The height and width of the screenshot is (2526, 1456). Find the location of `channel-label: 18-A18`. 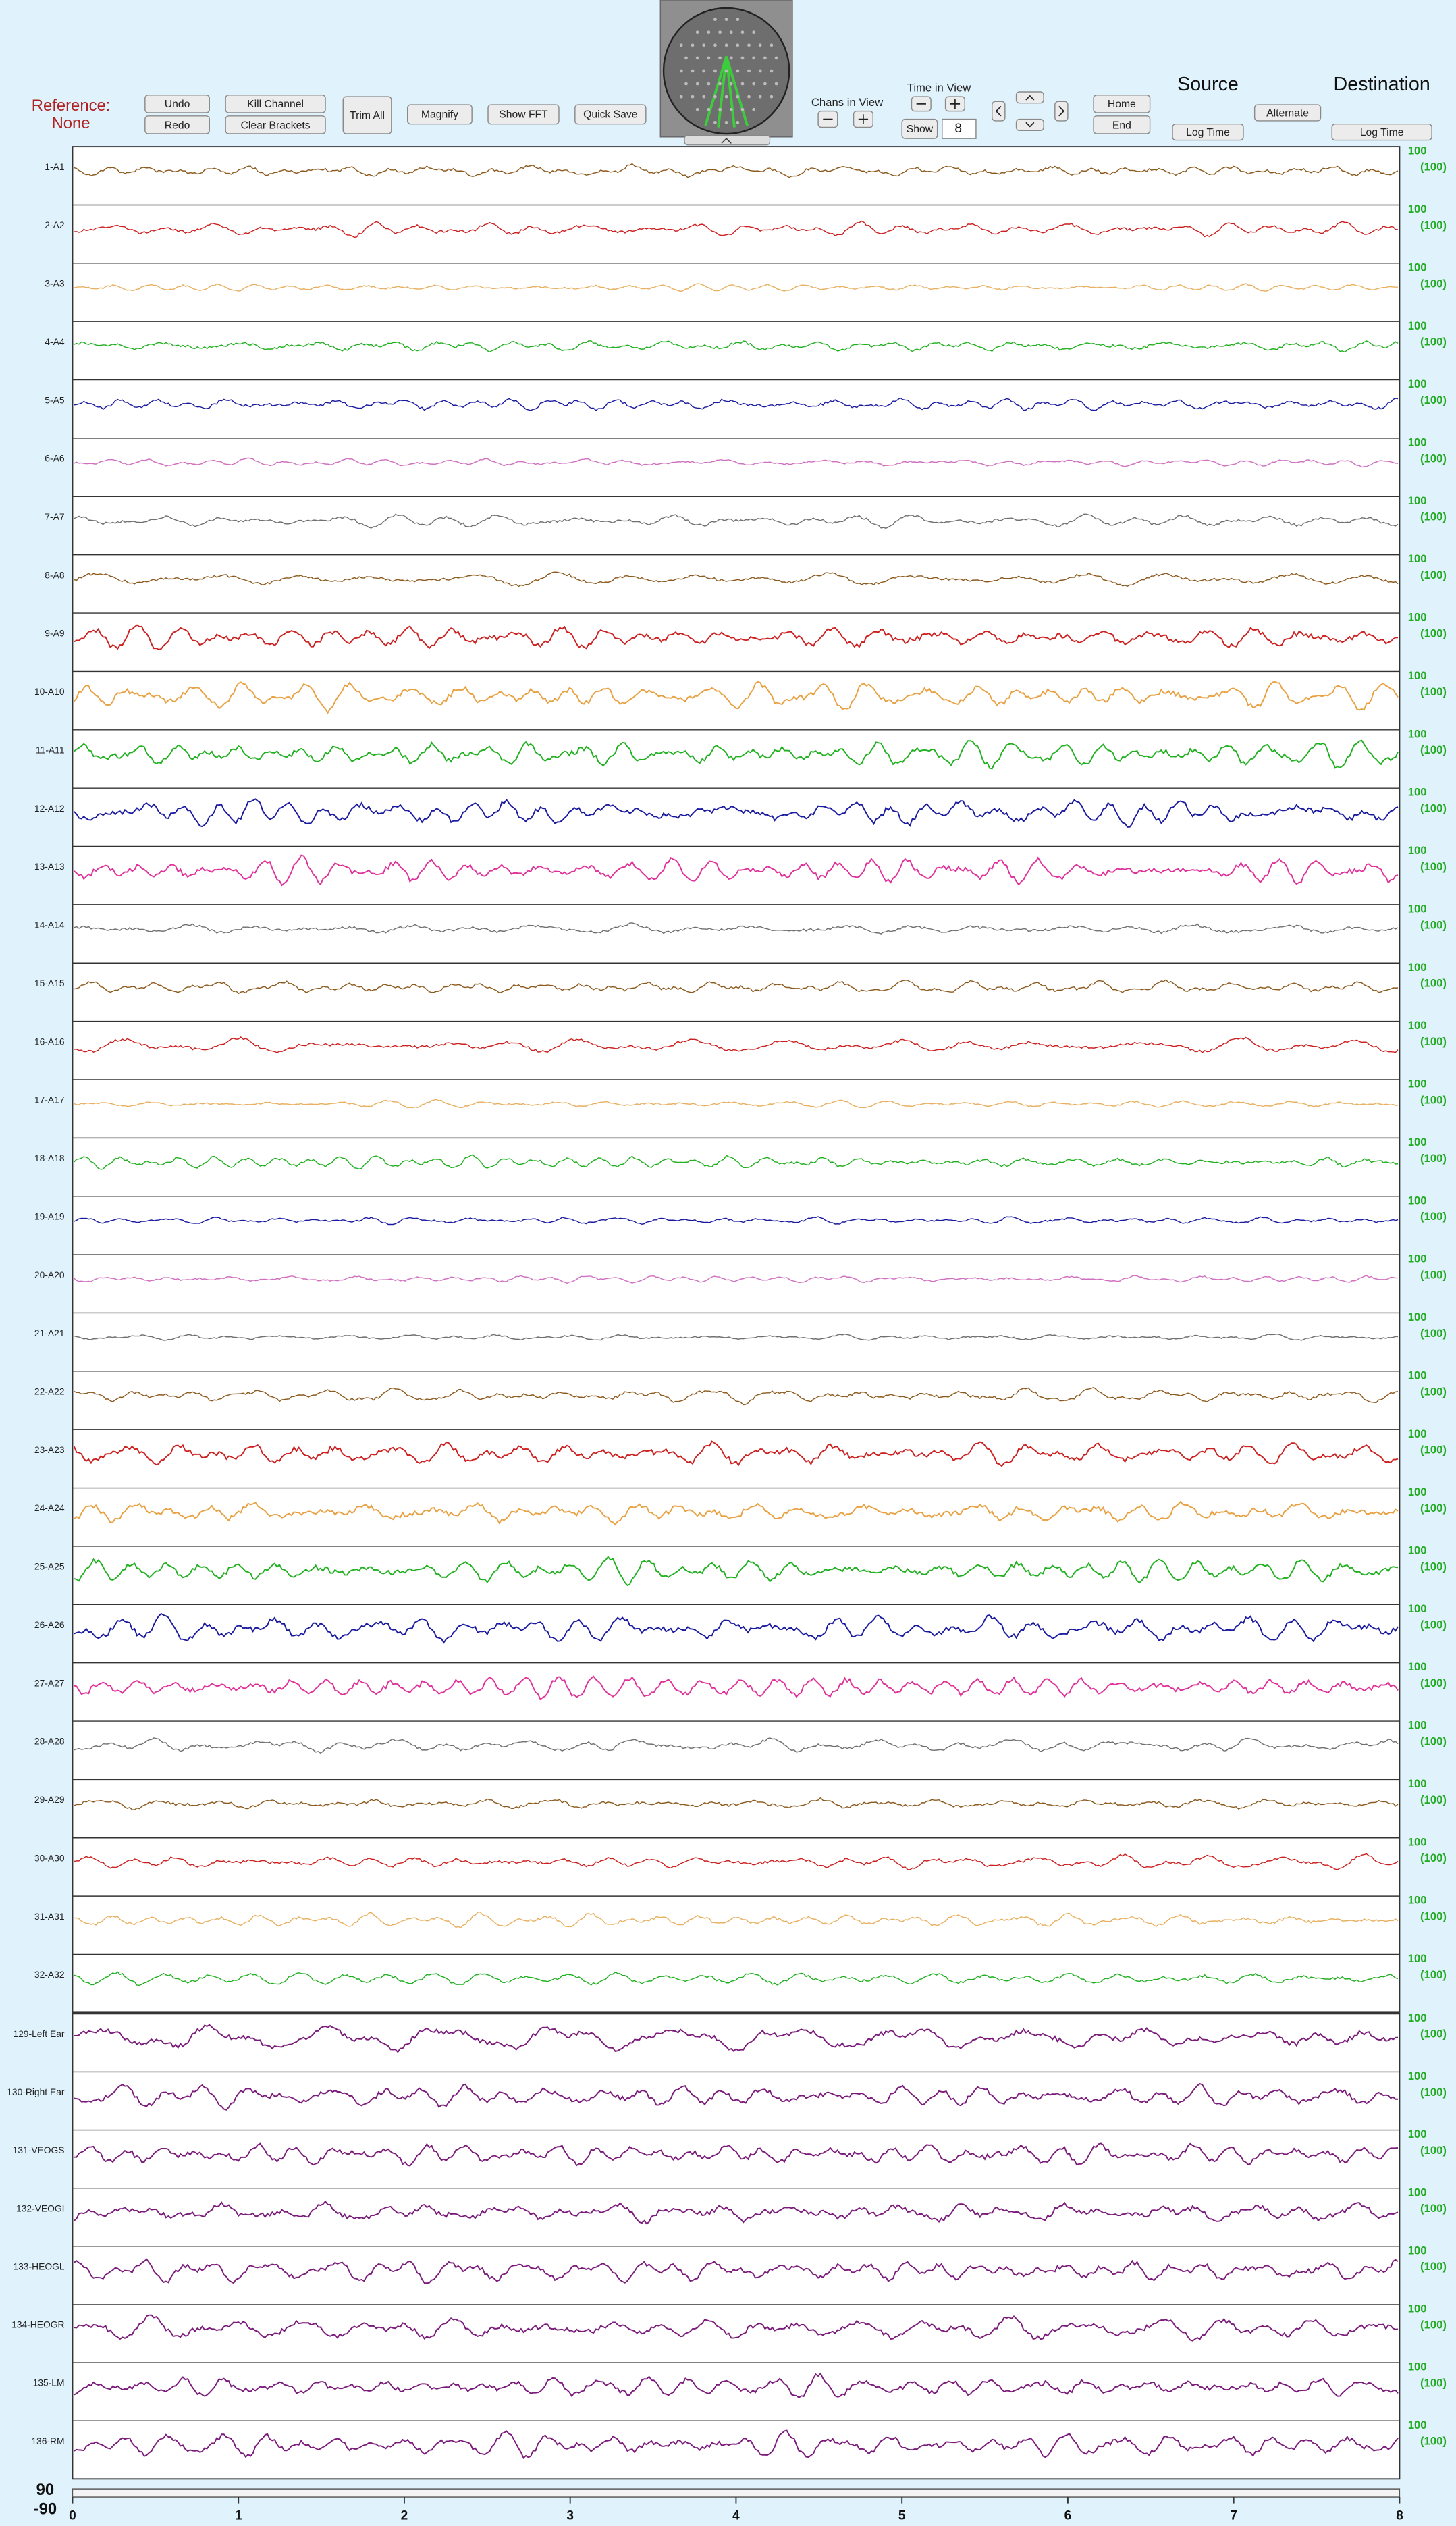

channel-label: 18-A18 is located at coordinates (49, 1158).